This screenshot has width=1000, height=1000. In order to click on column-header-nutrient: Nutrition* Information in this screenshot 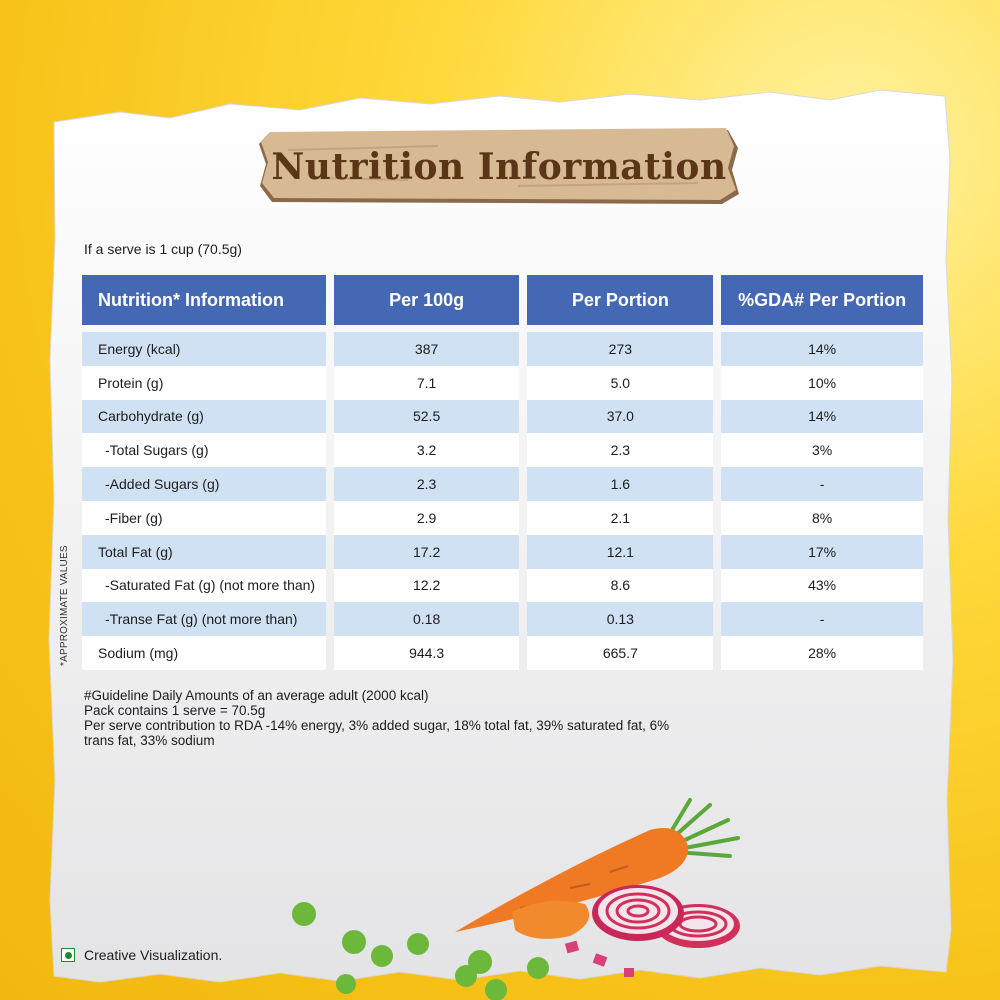, I will do `click(204, 300)`.